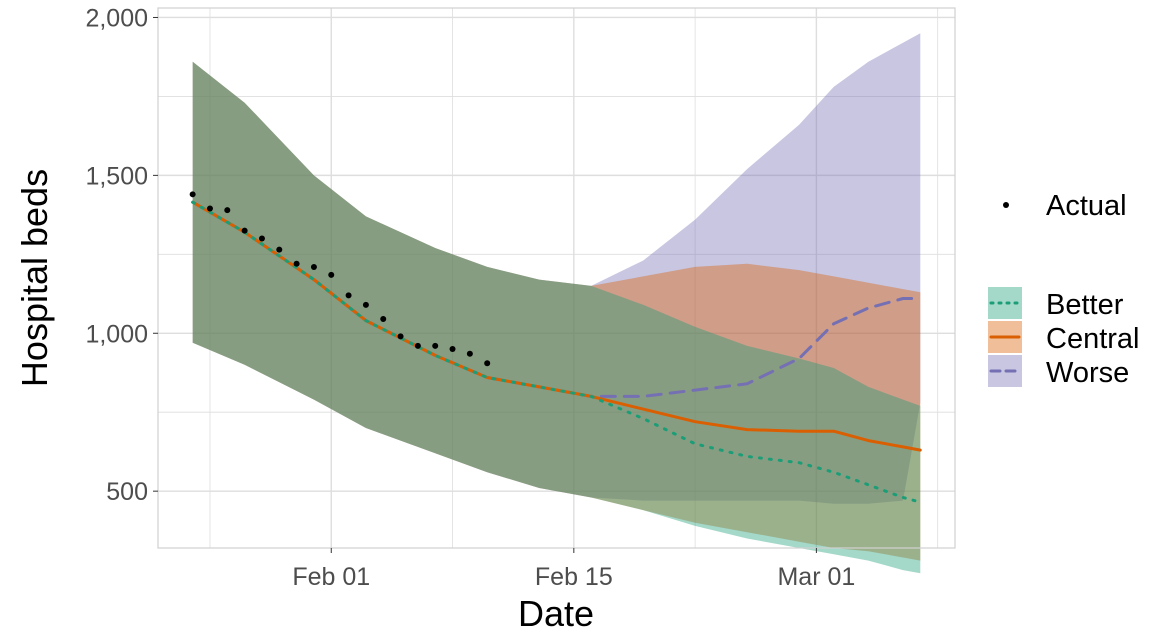  I want to click on x-tick-label: Feb 15, so click(574, 577).